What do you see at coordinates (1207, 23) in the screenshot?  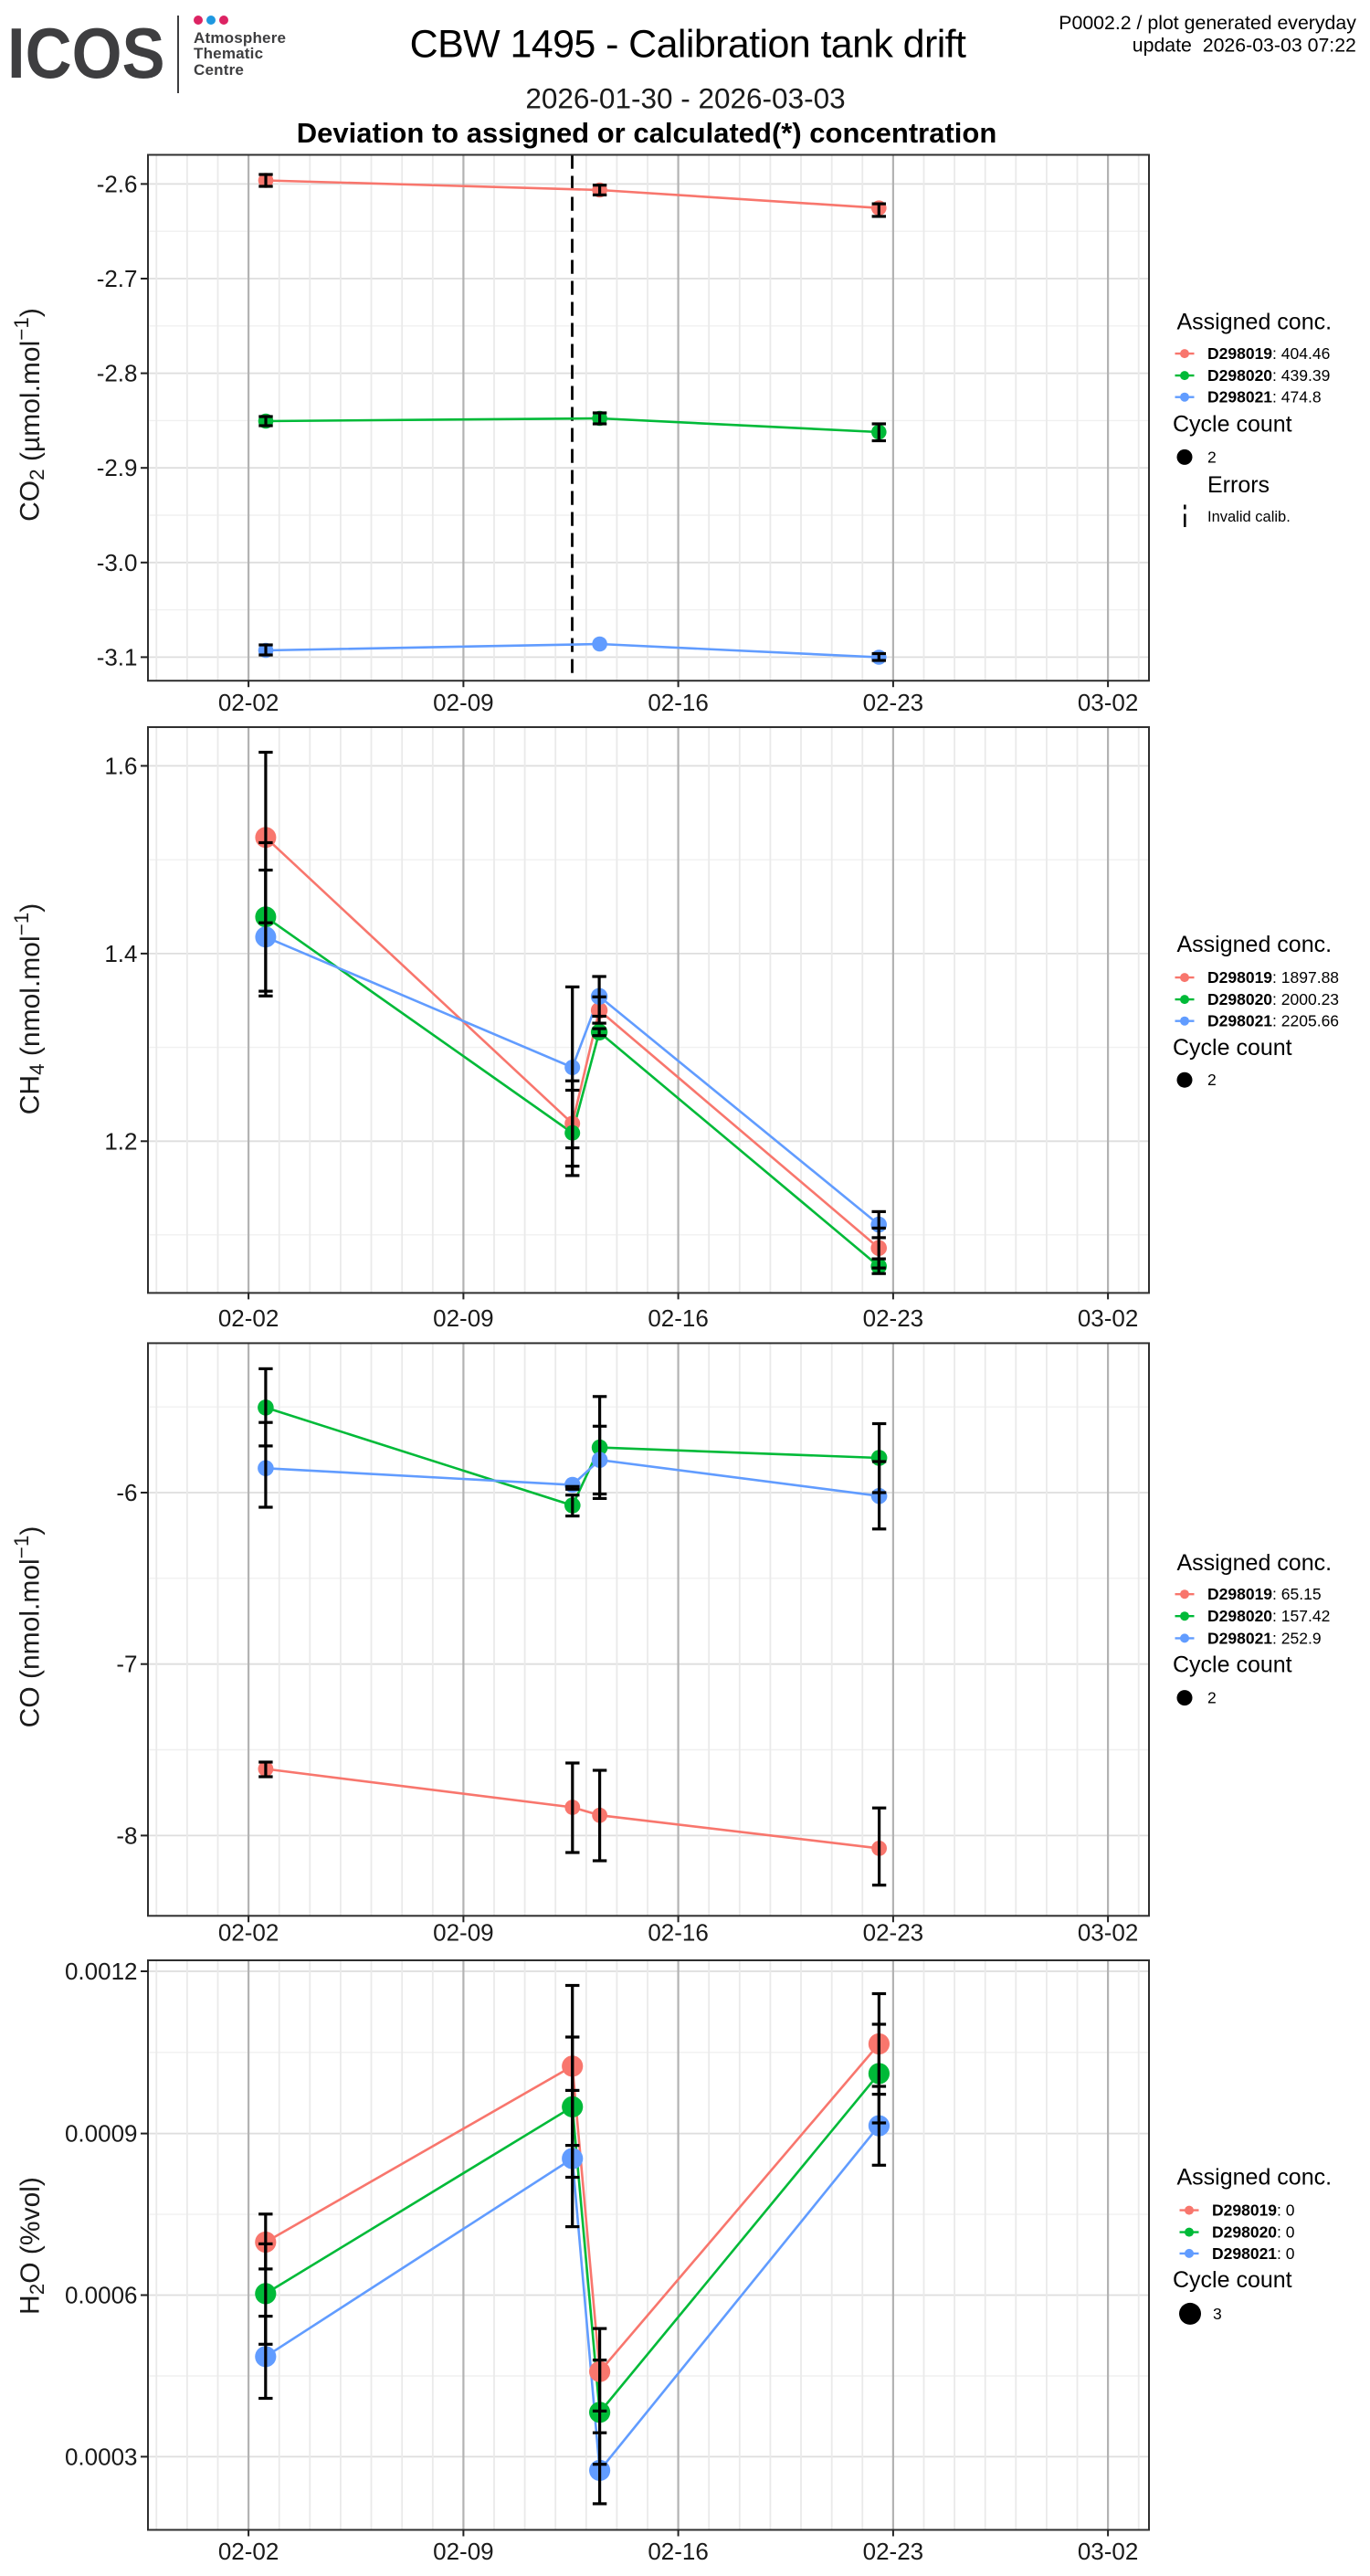 I see `svg-text:P0002.2 / plot generated every: P0002.2 / plot generated everyday` at bounding box center [1207, 23].